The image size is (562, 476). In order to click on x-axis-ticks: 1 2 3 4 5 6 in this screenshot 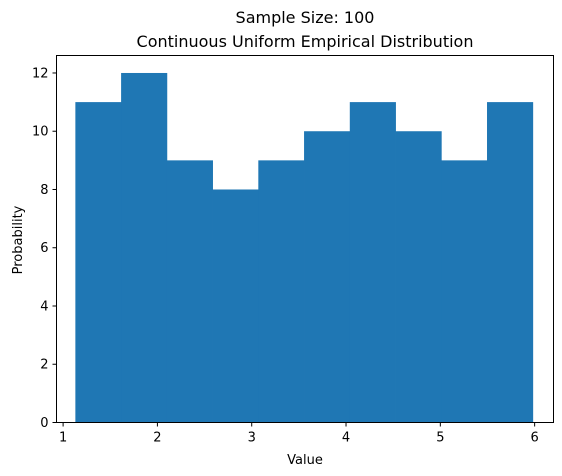, I will do `click(299, 434)`.